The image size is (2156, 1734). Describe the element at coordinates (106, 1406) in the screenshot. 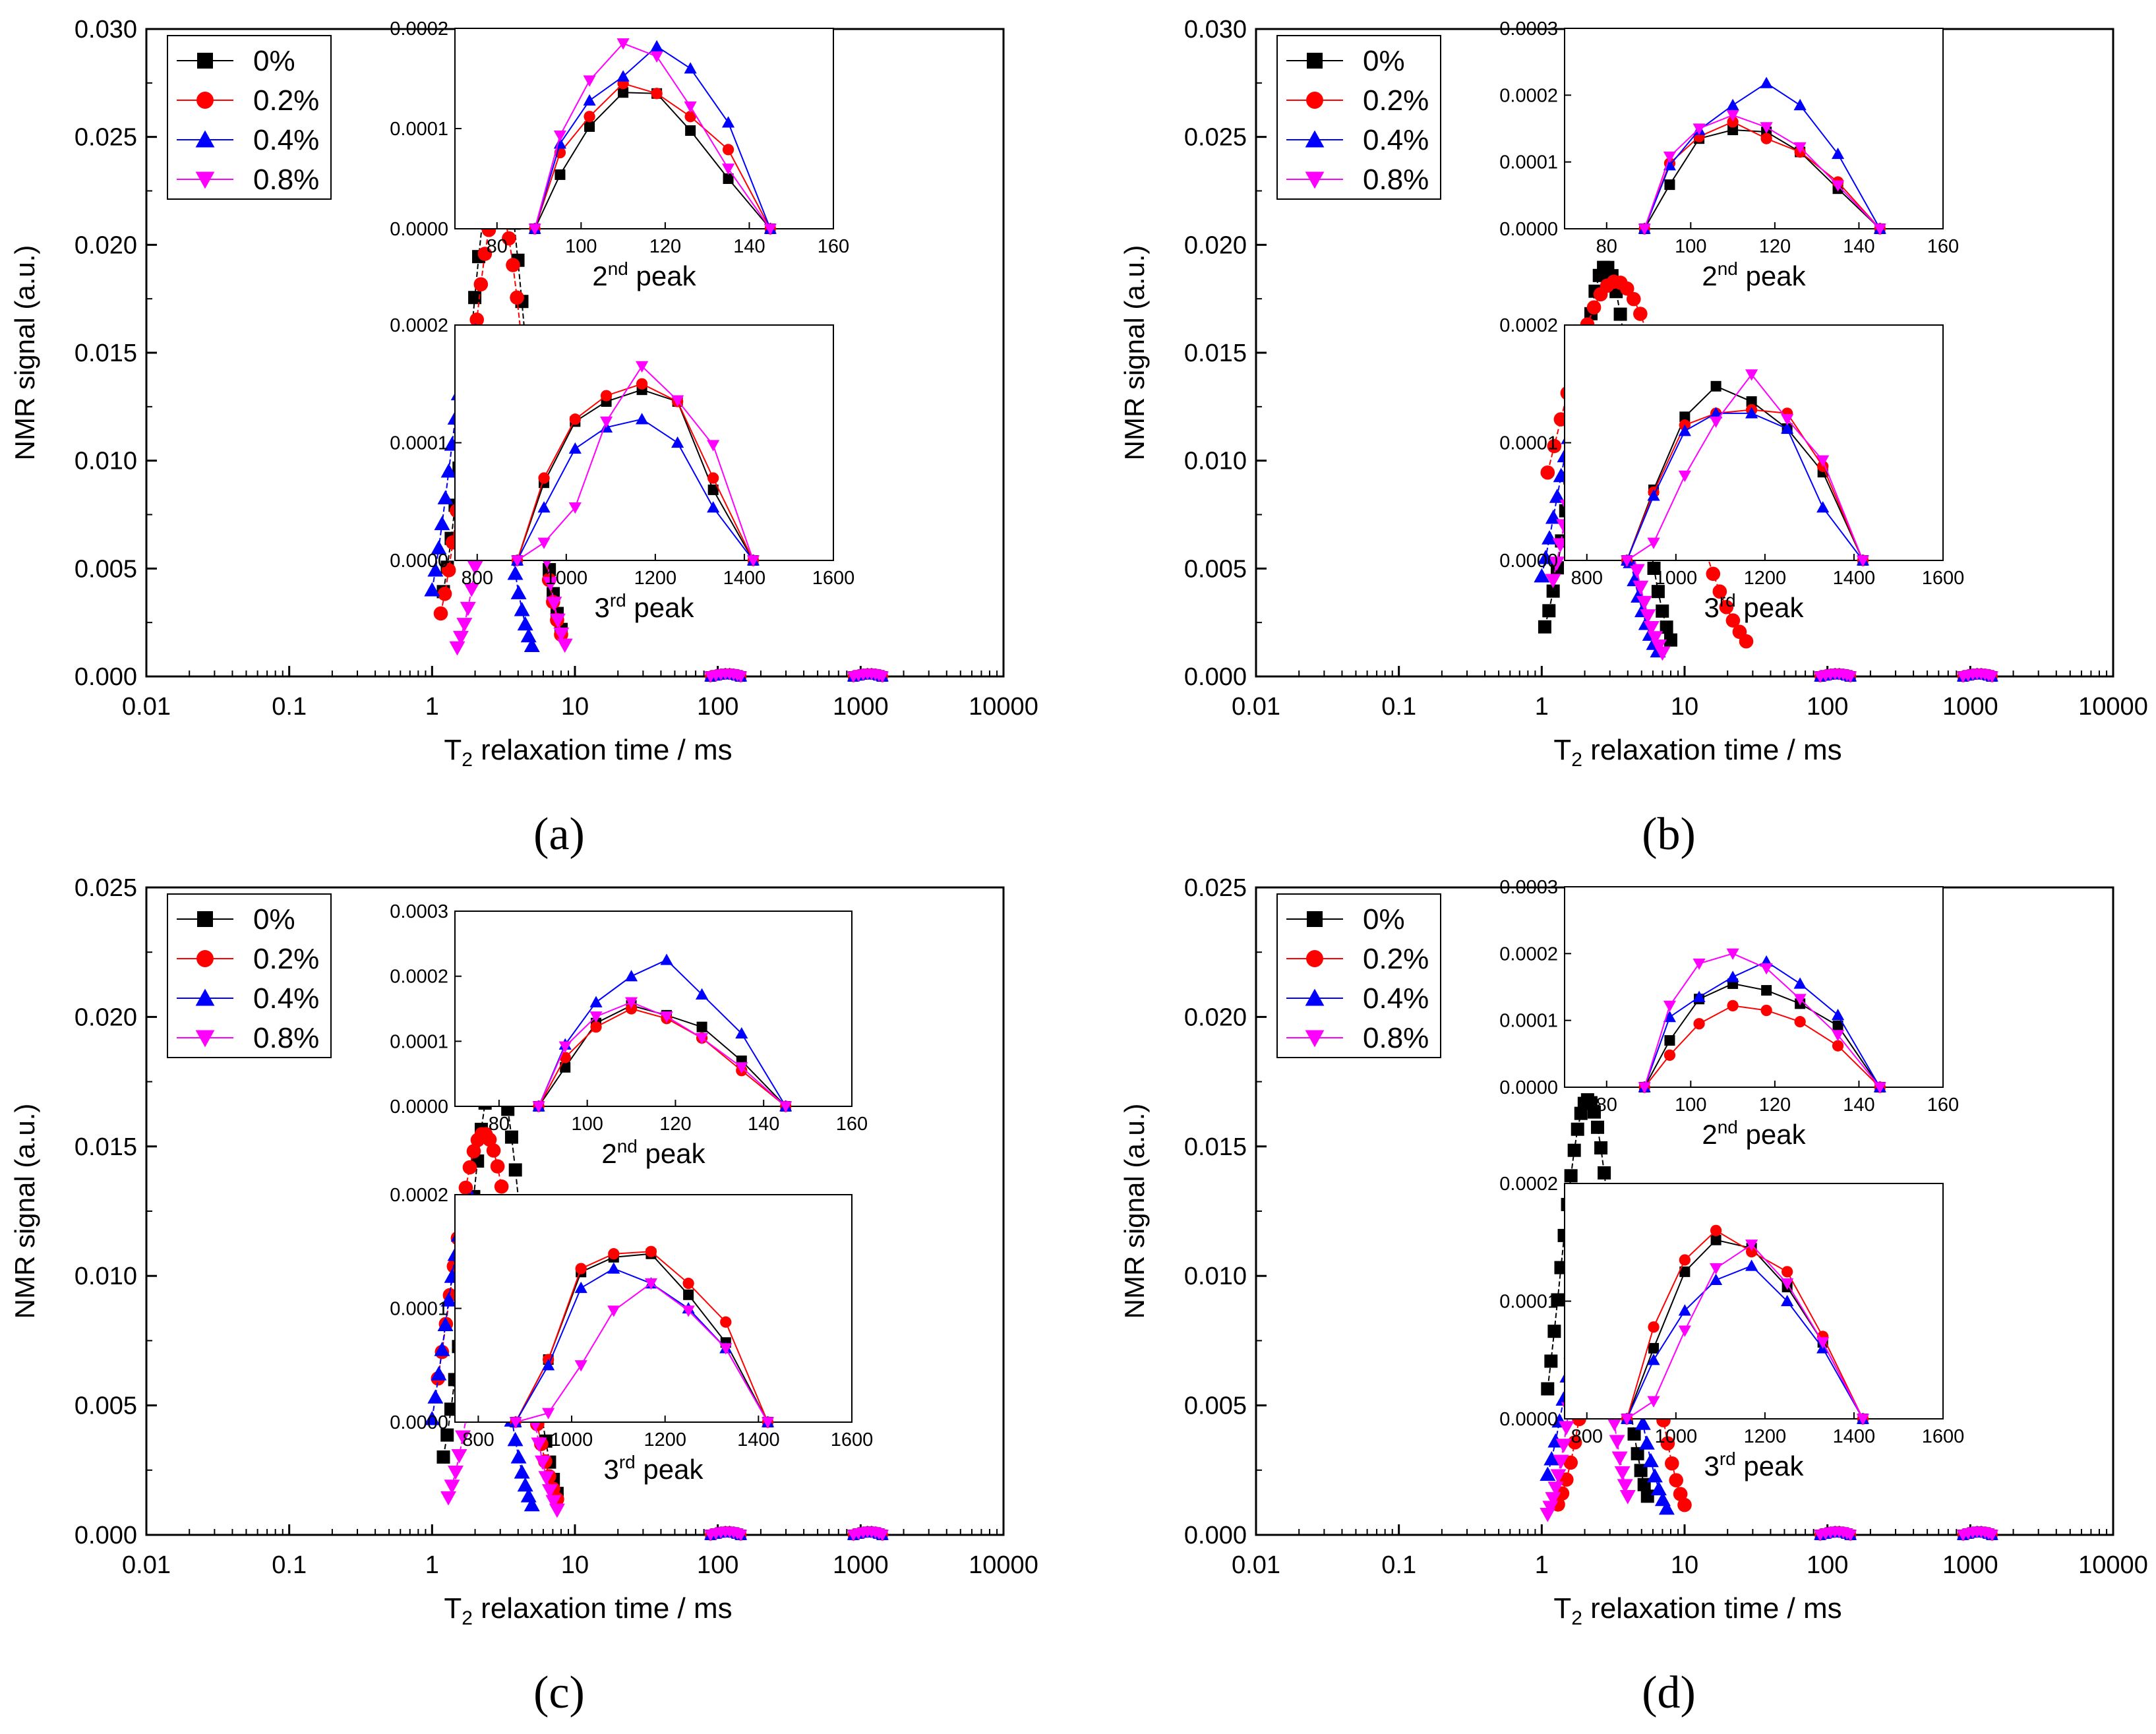

I see `y-tick-label: 0.005` at that location.